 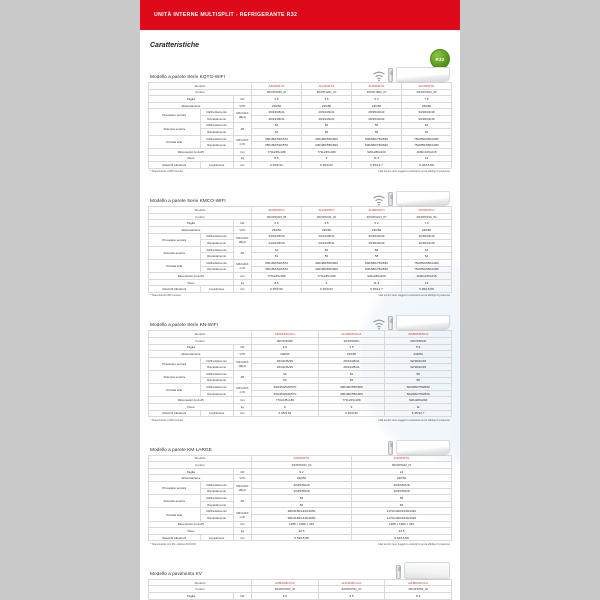 I want to click on column-model-name: AI18IKMKVCA, so click(x=418, y=582).